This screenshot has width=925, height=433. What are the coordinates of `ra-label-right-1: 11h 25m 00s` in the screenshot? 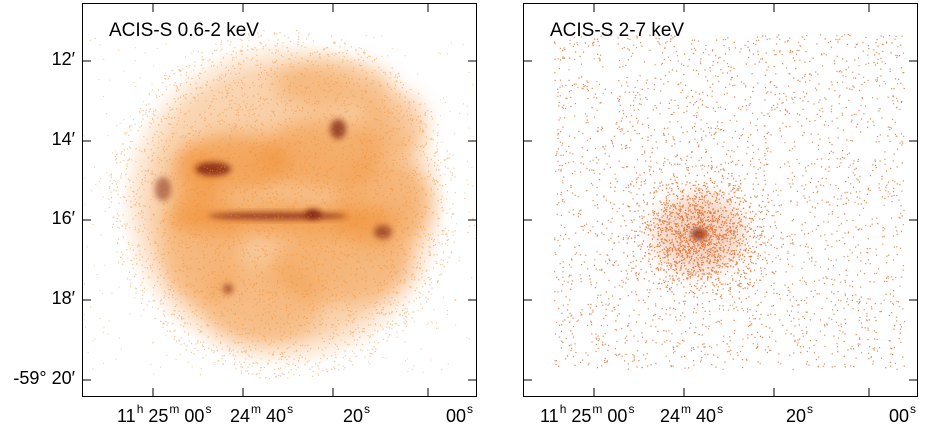 It's located at (587, 414).